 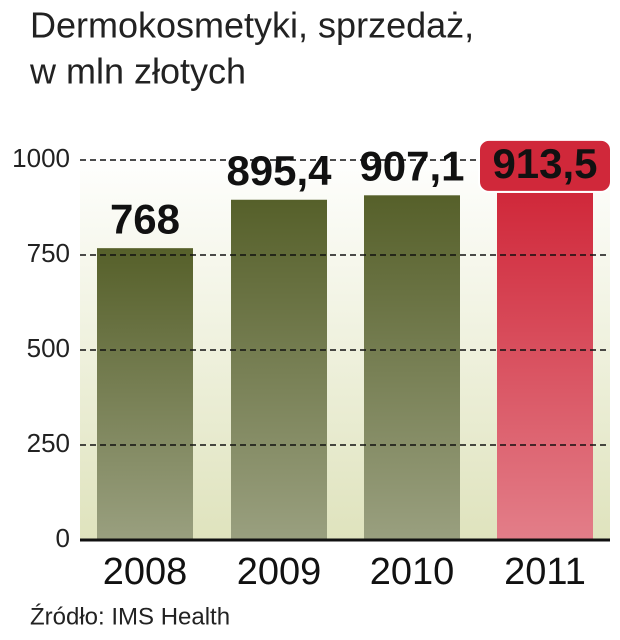 I want to click on source: Źródło: IMS Health, so click(x=130, y=616).